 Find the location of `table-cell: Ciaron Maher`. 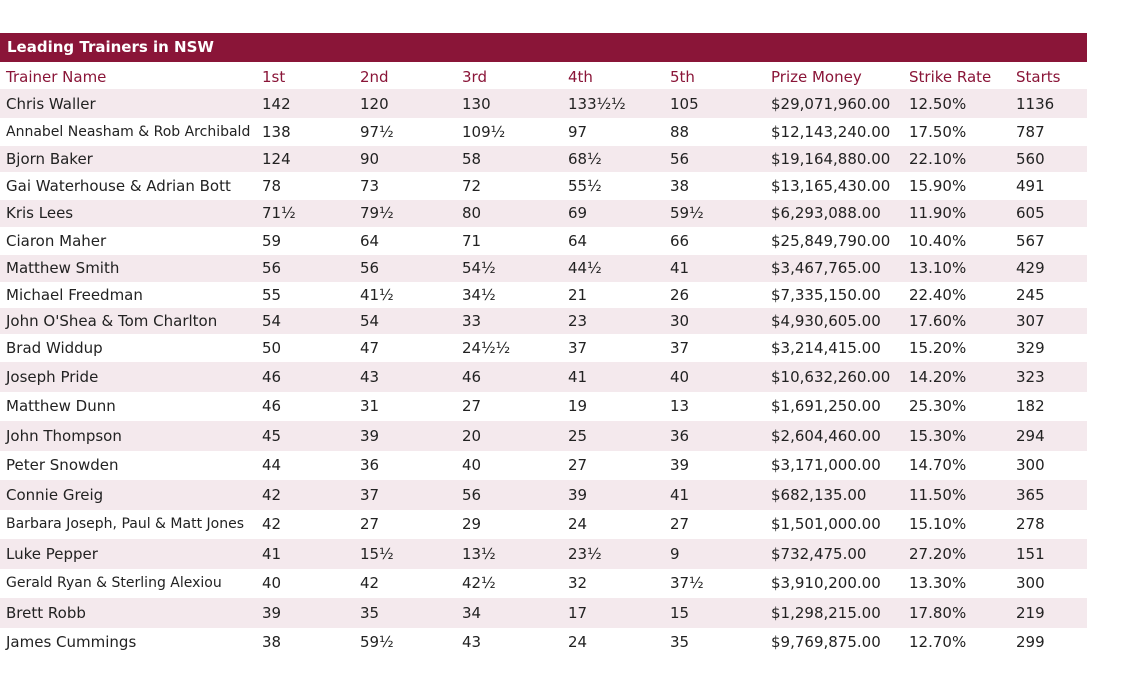

table-cell: Ciaron Maher is located at coordinates (56, 240).